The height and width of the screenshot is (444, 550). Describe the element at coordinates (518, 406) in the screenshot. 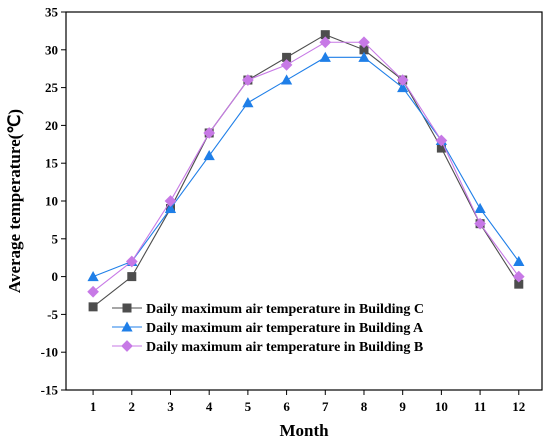

I see `x-tick-label: 12` at that location.